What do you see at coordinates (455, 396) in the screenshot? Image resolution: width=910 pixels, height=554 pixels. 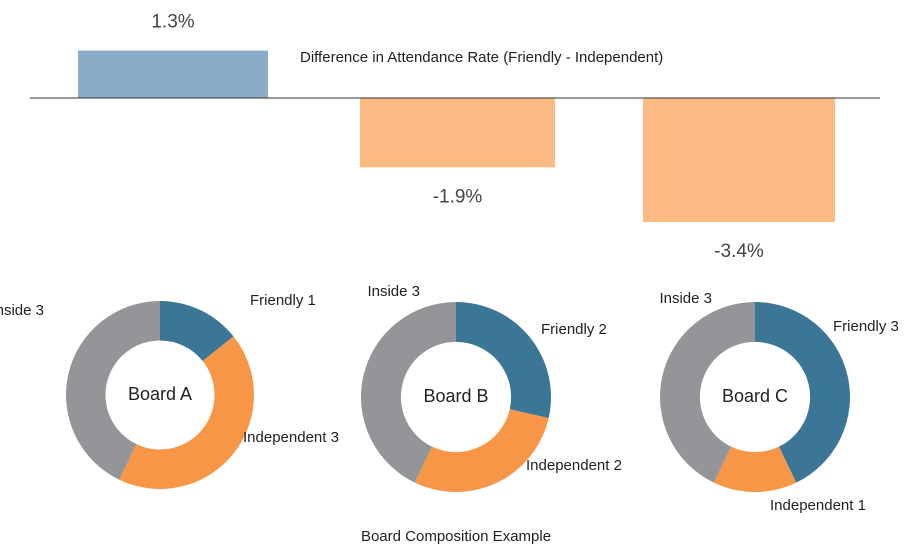 I see `donut-title: Board B` at bounding box center [455, 396].